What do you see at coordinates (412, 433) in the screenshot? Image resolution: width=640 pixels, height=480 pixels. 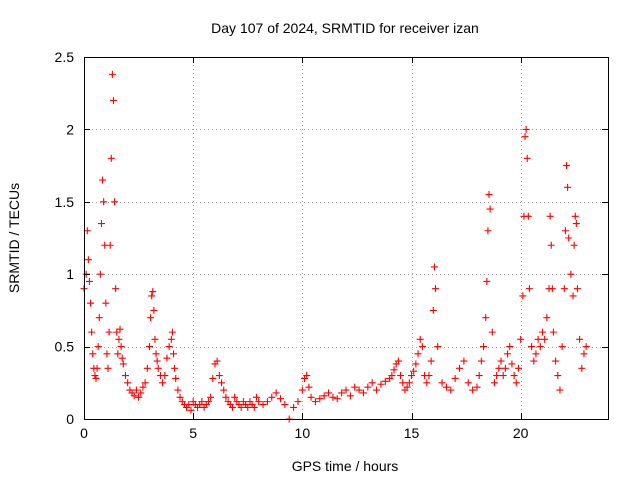 I see `x-tick-label: 15` at bounding box center [412, 433].